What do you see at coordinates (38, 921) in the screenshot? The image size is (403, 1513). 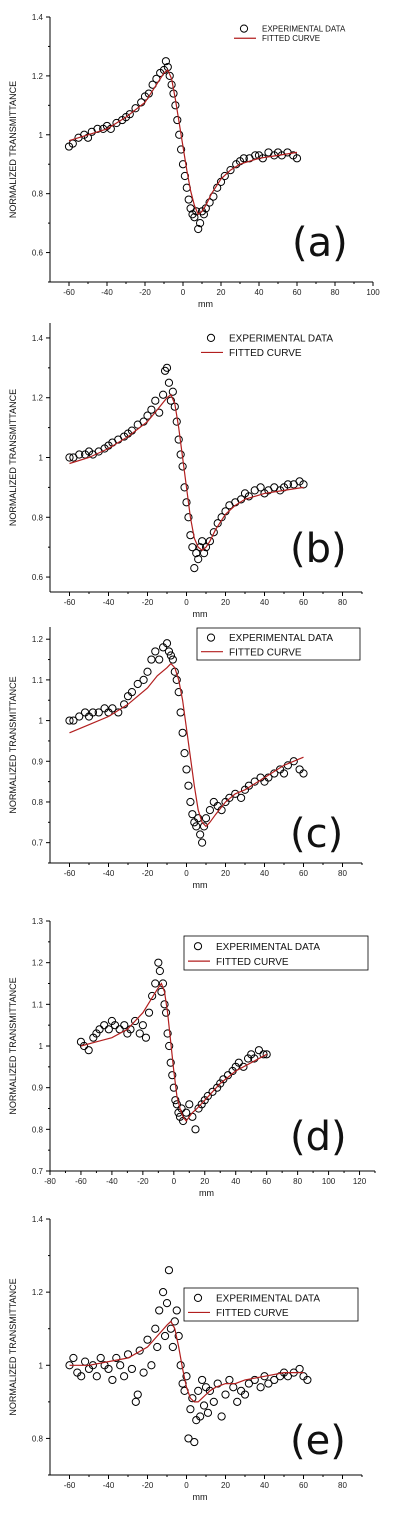 I see `y-tick-label: 1.3` at bounding box center [38, 921].